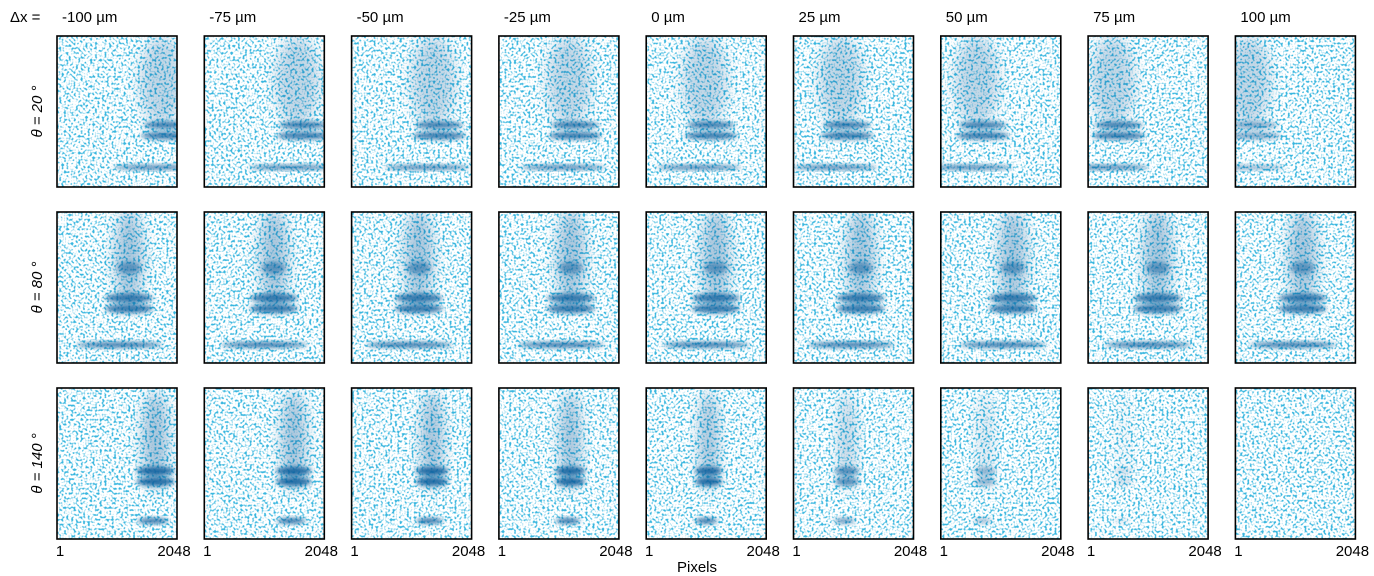  What do you see at coordinates (25, 17) in the screenshot?
I see `dx-label: Δx =` at bounding box center [25, 17].